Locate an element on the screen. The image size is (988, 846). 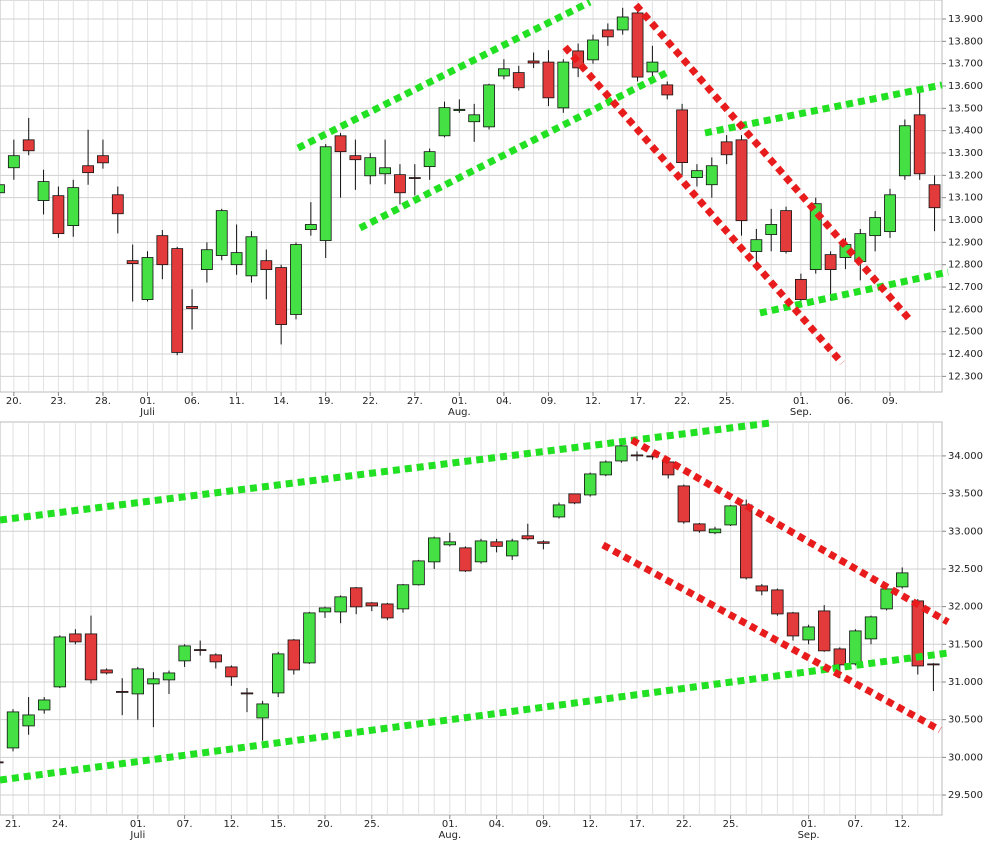
y-tick-label: 12.500 is located at coordinates (965, 332).